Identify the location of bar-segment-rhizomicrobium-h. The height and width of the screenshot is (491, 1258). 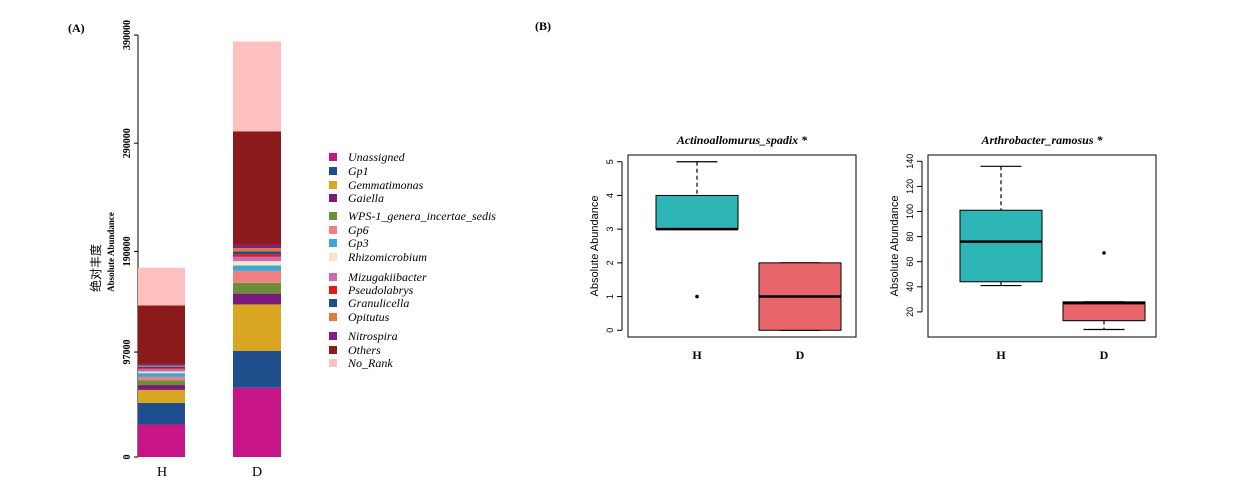
(161, 372).